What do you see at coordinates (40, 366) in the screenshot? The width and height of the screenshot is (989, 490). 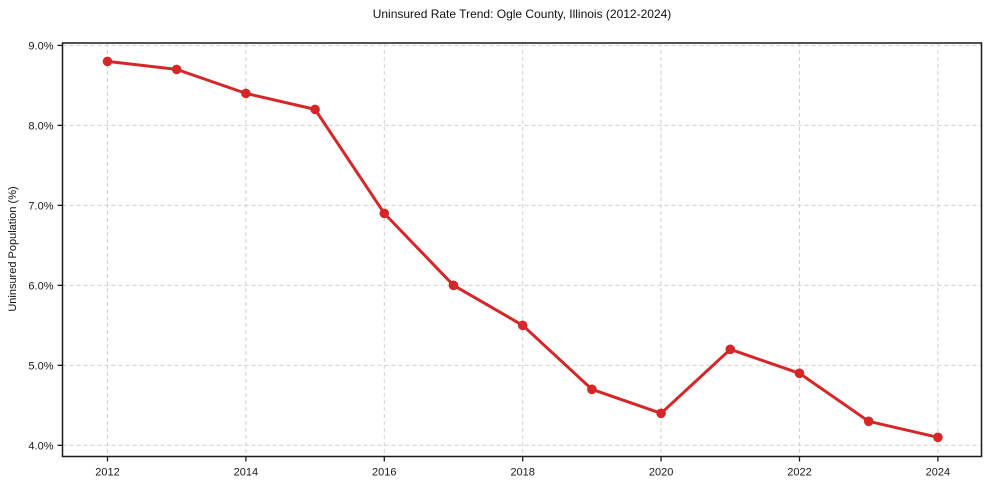 I see `y-tick-label: 5.0%` at bounding box center [40, 366].